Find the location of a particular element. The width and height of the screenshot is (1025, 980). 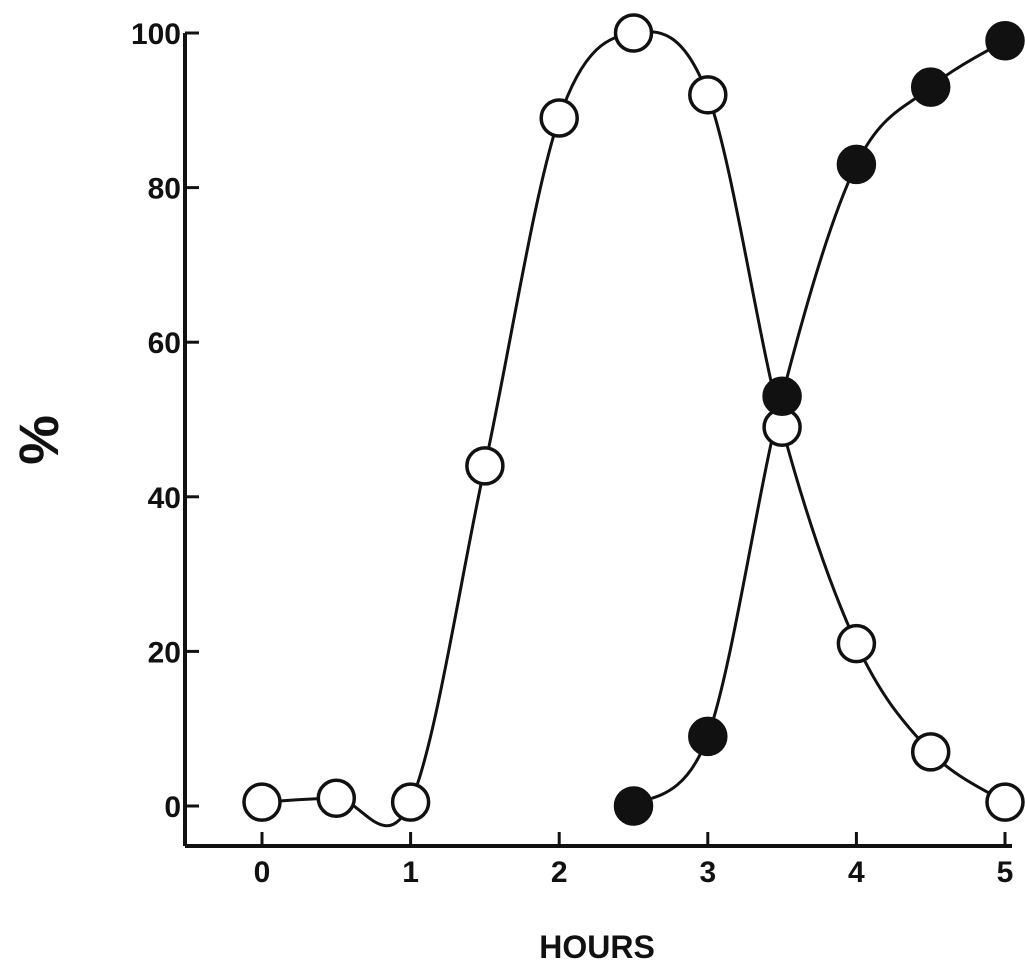

y-axis-label: % is located at coordinates (38, 440).